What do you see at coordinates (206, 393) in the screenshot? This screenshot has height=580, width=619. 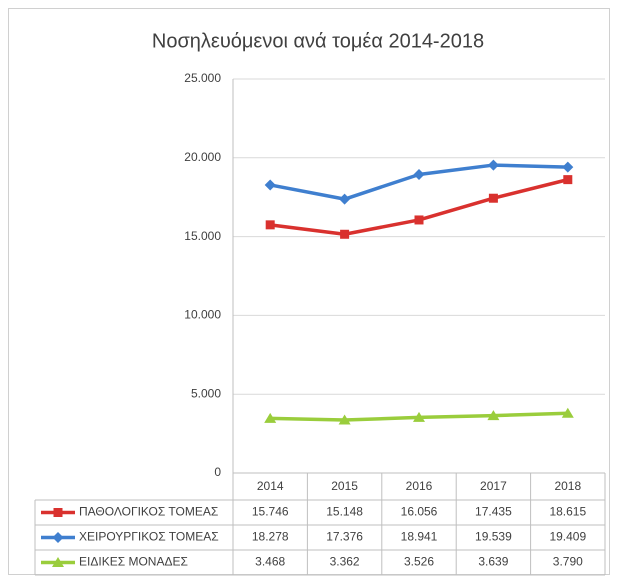 I see `y-tick-label: 5.000` at bounding box center [206, 393].